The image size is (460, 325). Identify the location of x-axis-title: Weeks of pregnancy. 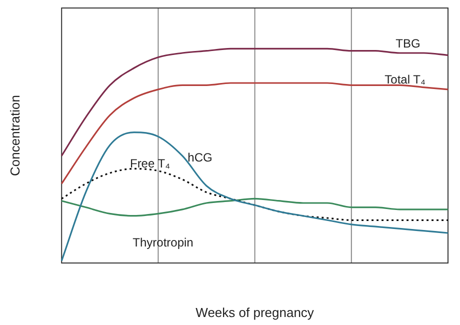
(255, 312).